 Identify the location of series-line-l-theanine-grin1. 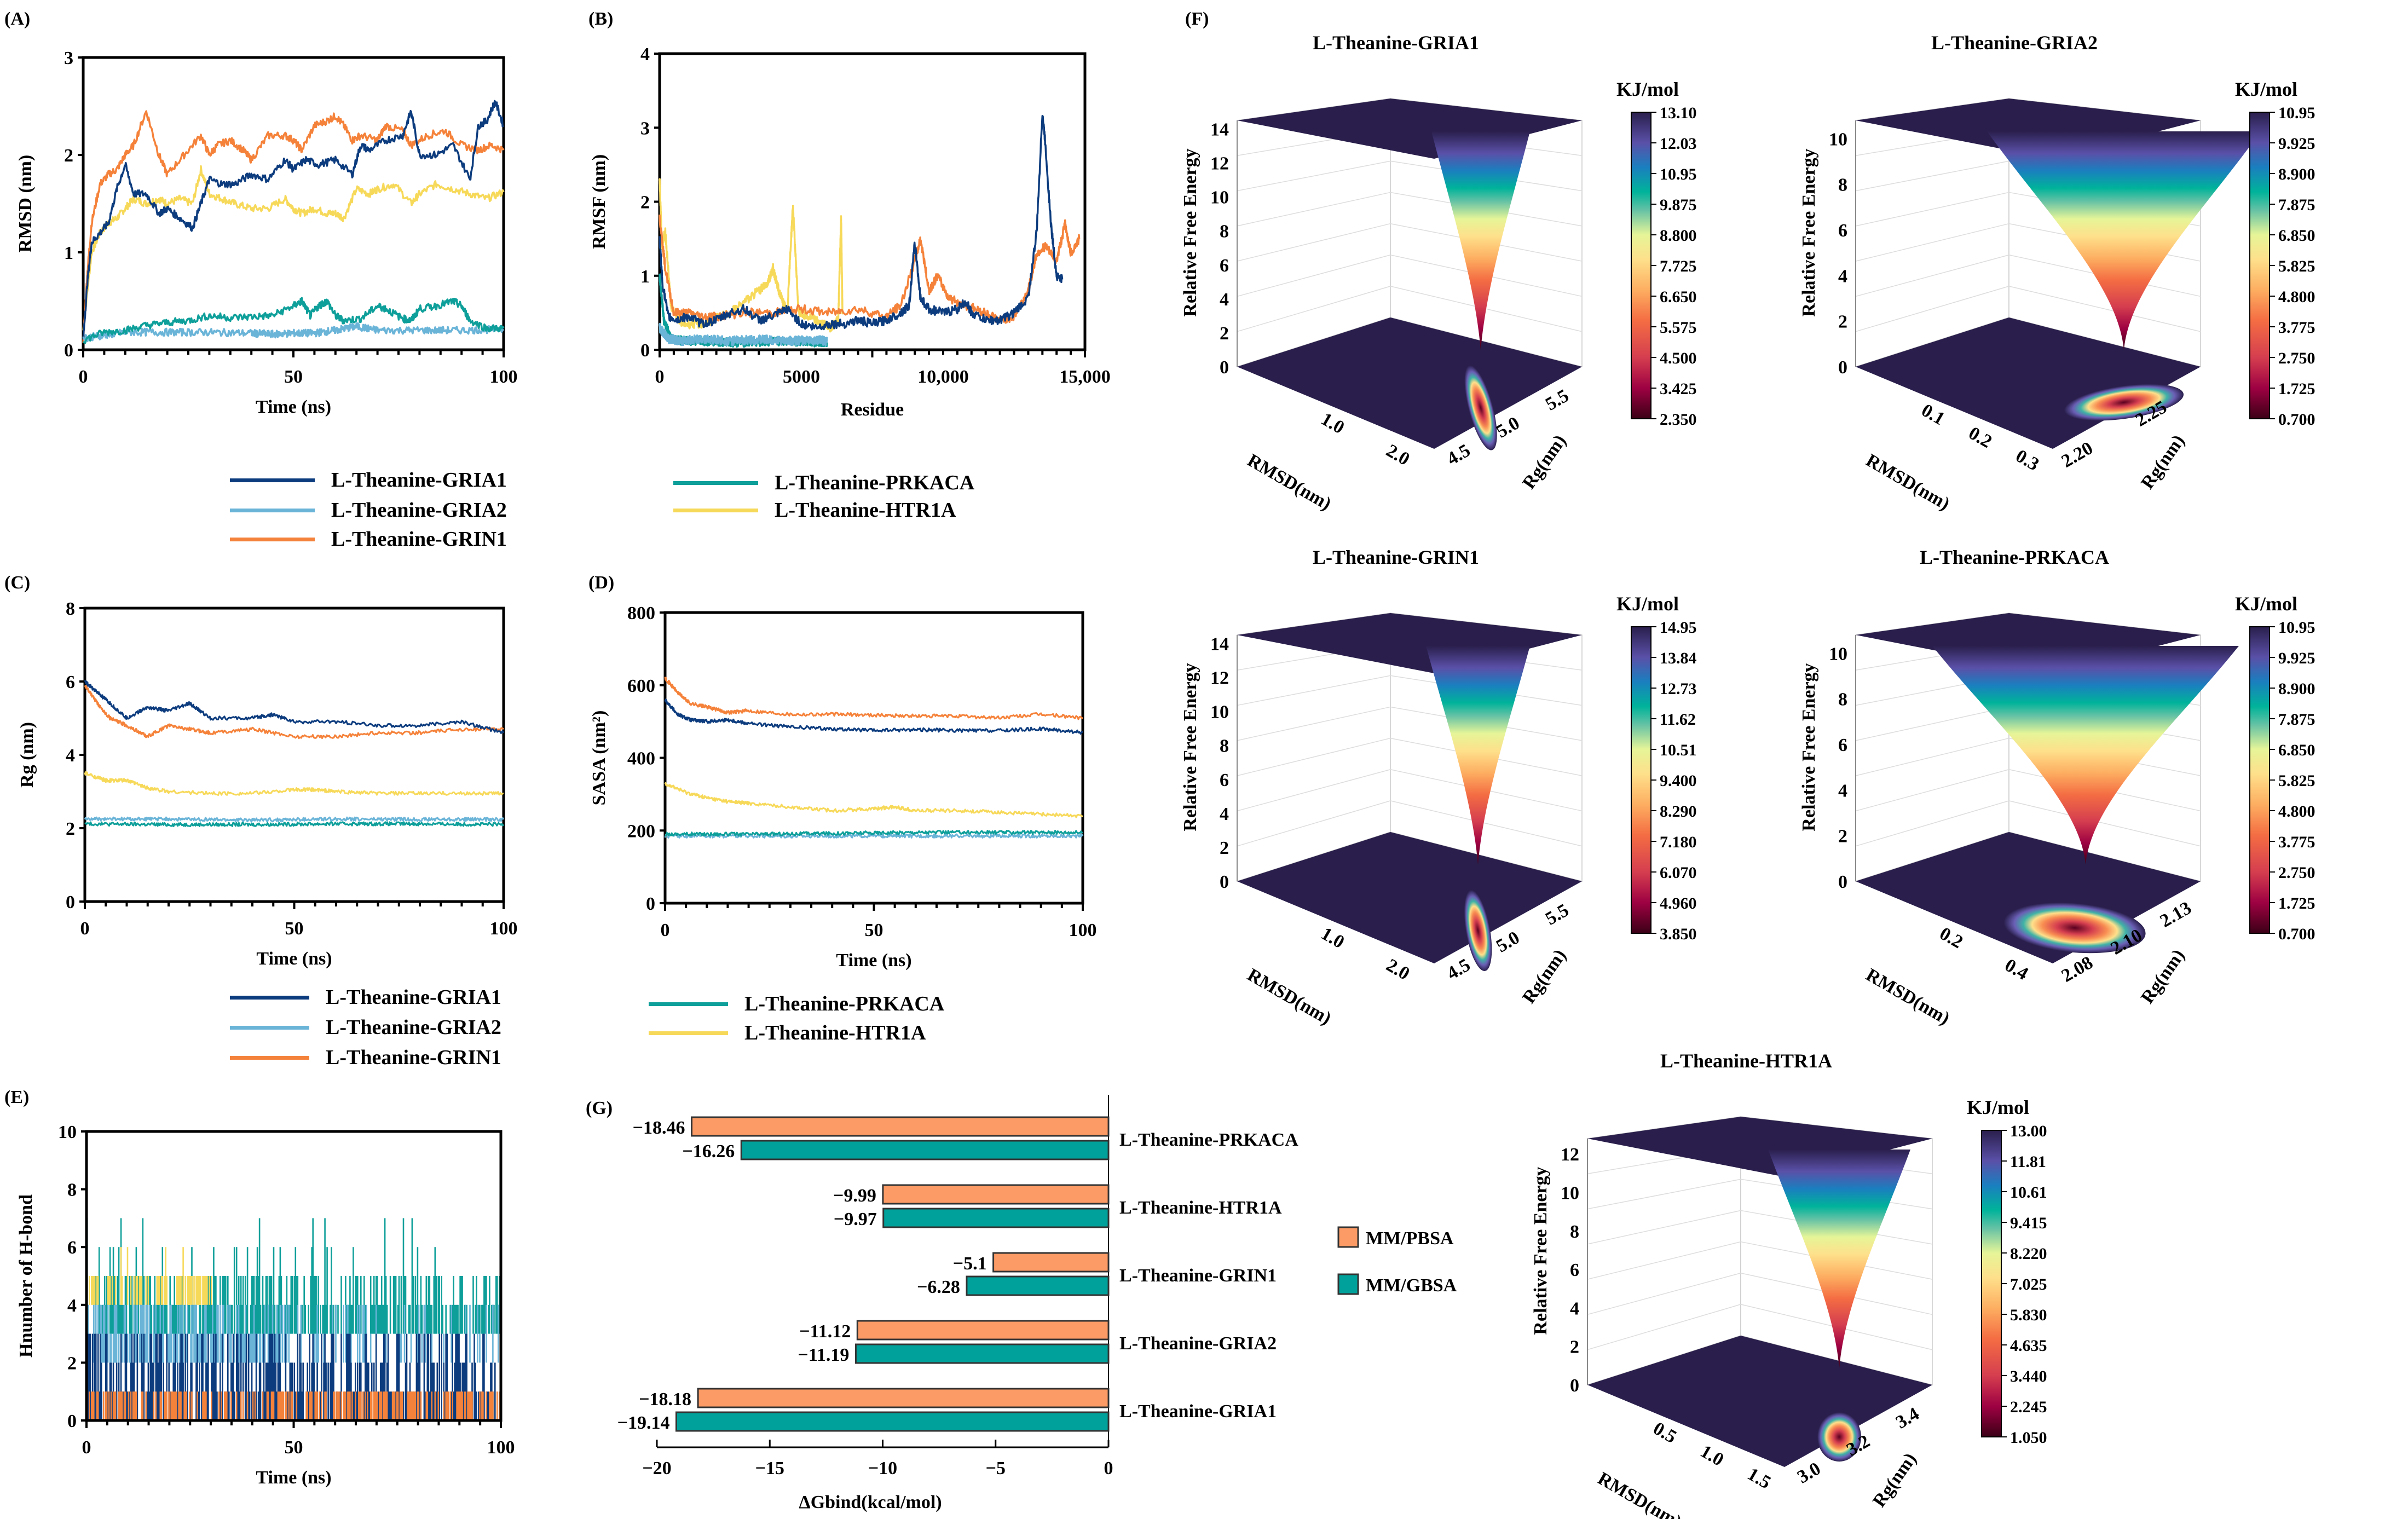
(870, 269).